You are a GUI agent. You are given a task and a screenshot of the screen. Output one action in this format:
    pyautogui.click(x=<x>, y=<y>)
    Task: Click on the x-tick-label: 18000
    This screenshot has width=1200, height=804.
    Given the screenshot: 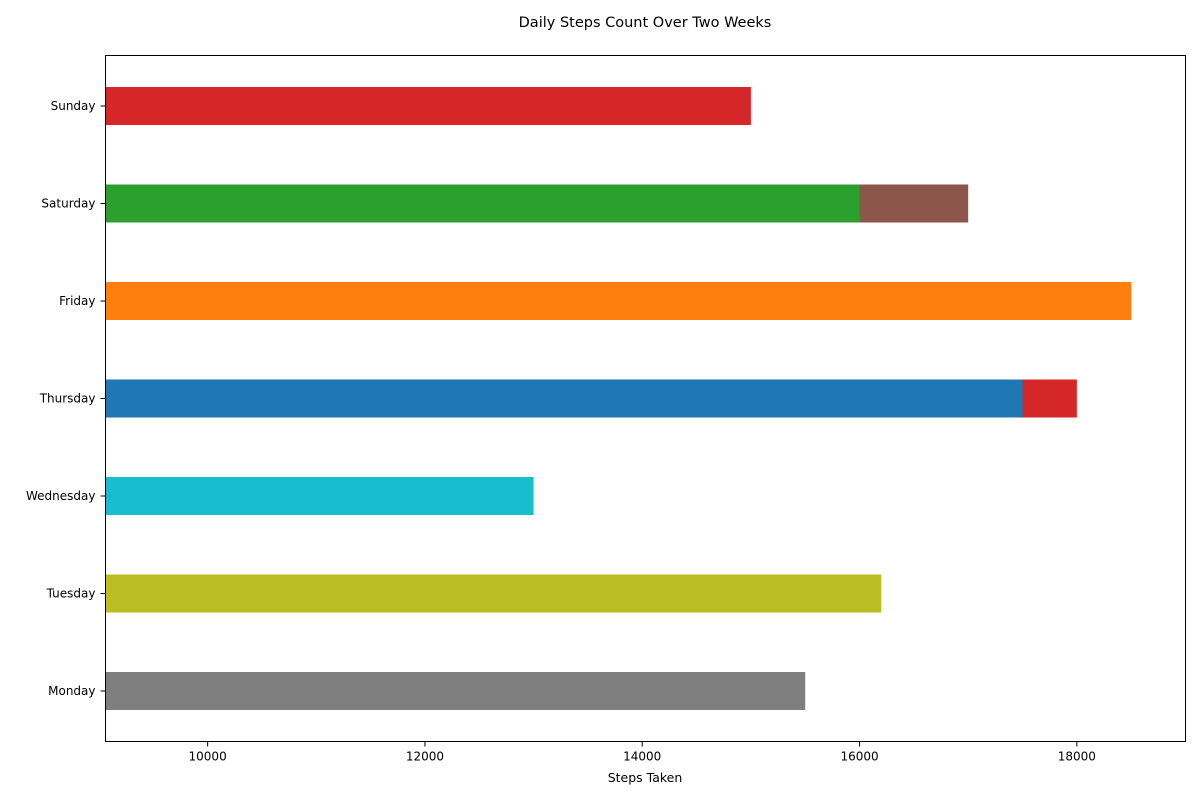 What is the action you would take?
    pyautogui.click(x=1077, y=757)
    